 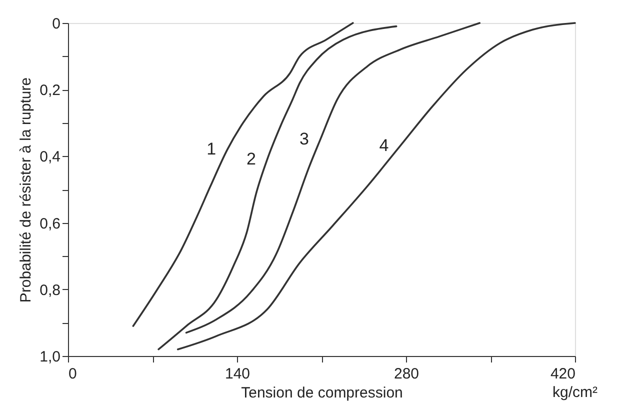 I want to click on y-tick-label: 0,6, so click(x=50, y=223).